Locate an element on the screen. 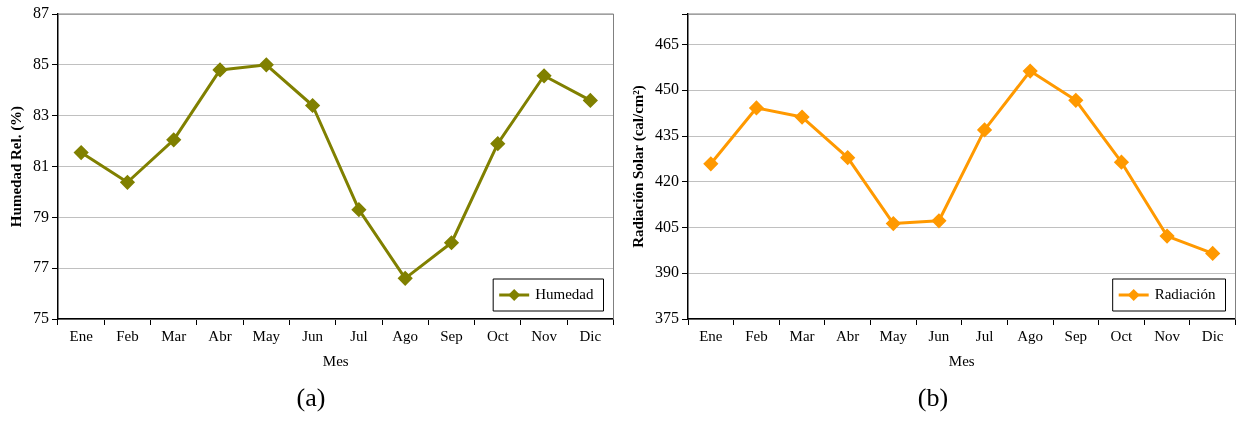 This screenshot has width=1245, height=444. legend-label: Humedad is located at coordinates (564, 293).